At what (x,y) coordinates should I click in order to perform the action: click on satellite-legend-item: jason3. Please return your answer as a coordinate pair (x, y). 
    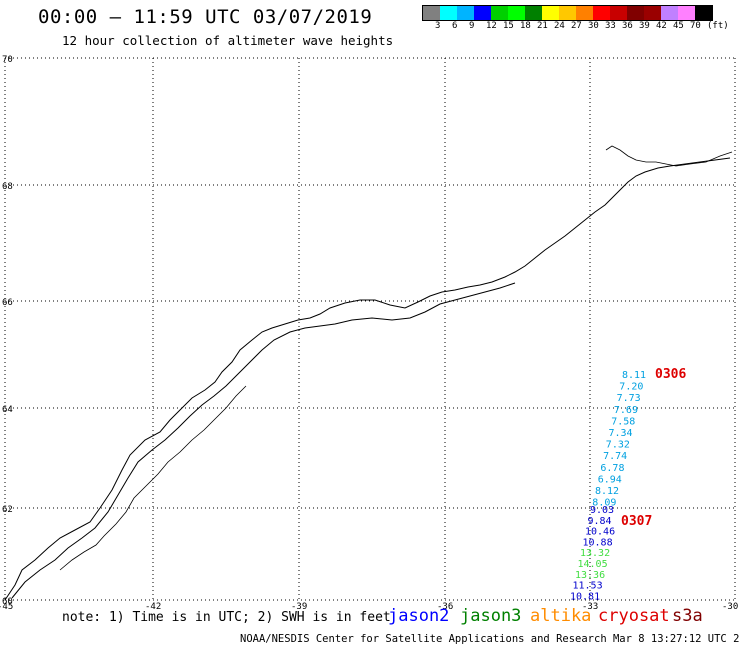
    Looking at the image, I should click on (491, 616).